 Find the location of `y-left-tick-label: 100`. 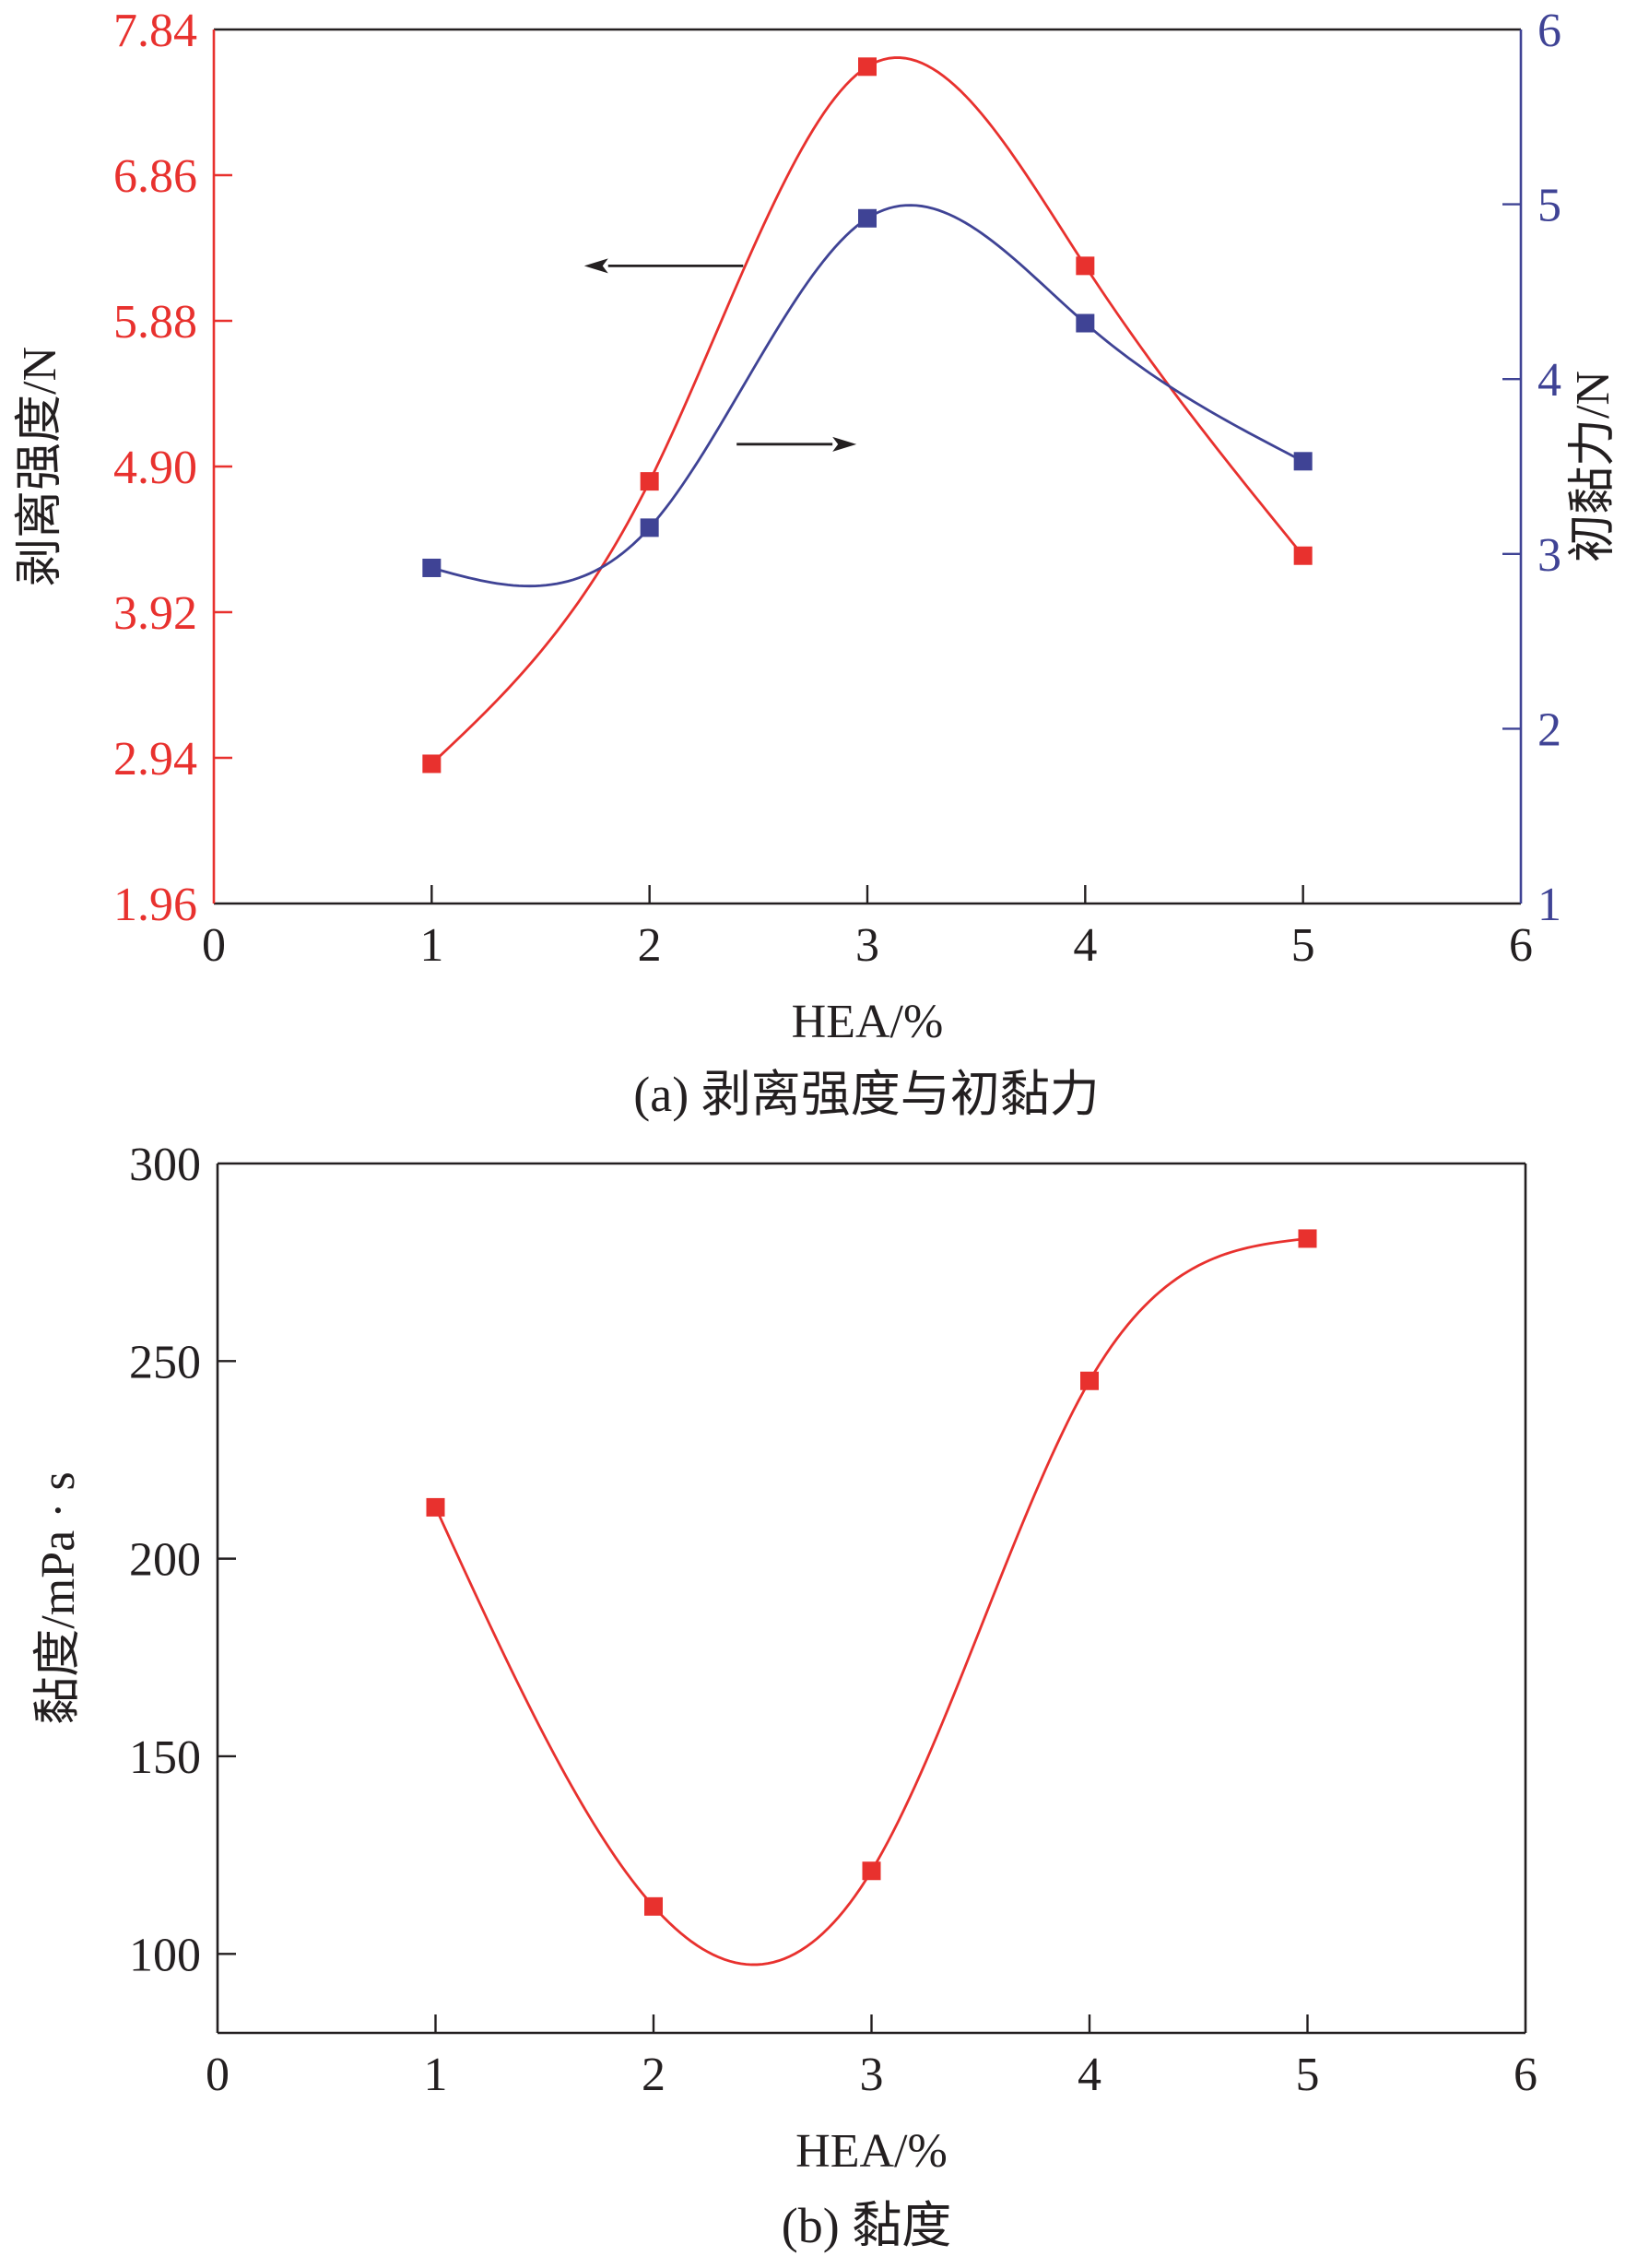

y-left-tick-label: 100 is located at coordinates (165, 1955).